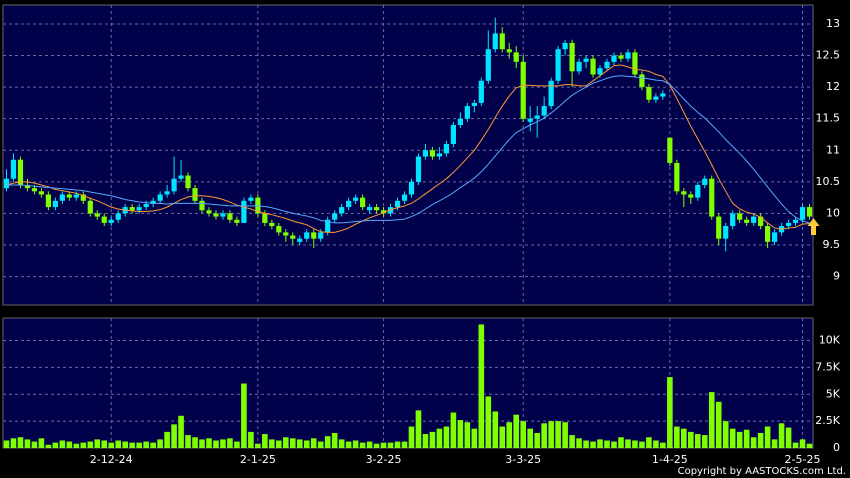  Describe the element at coordinates (833, 86) in the screenshot. I see `y-tick-label: 12` at that location.